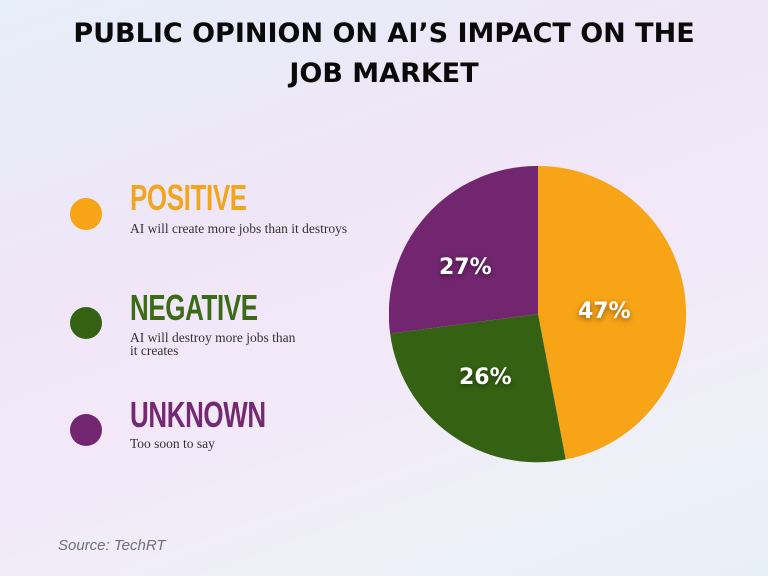 This screenshot has height=576, width=768. Describe the element at coordinates (384, 73) in the screenshot. I see `chart-title-line-2: JOB MARKET` at that location.